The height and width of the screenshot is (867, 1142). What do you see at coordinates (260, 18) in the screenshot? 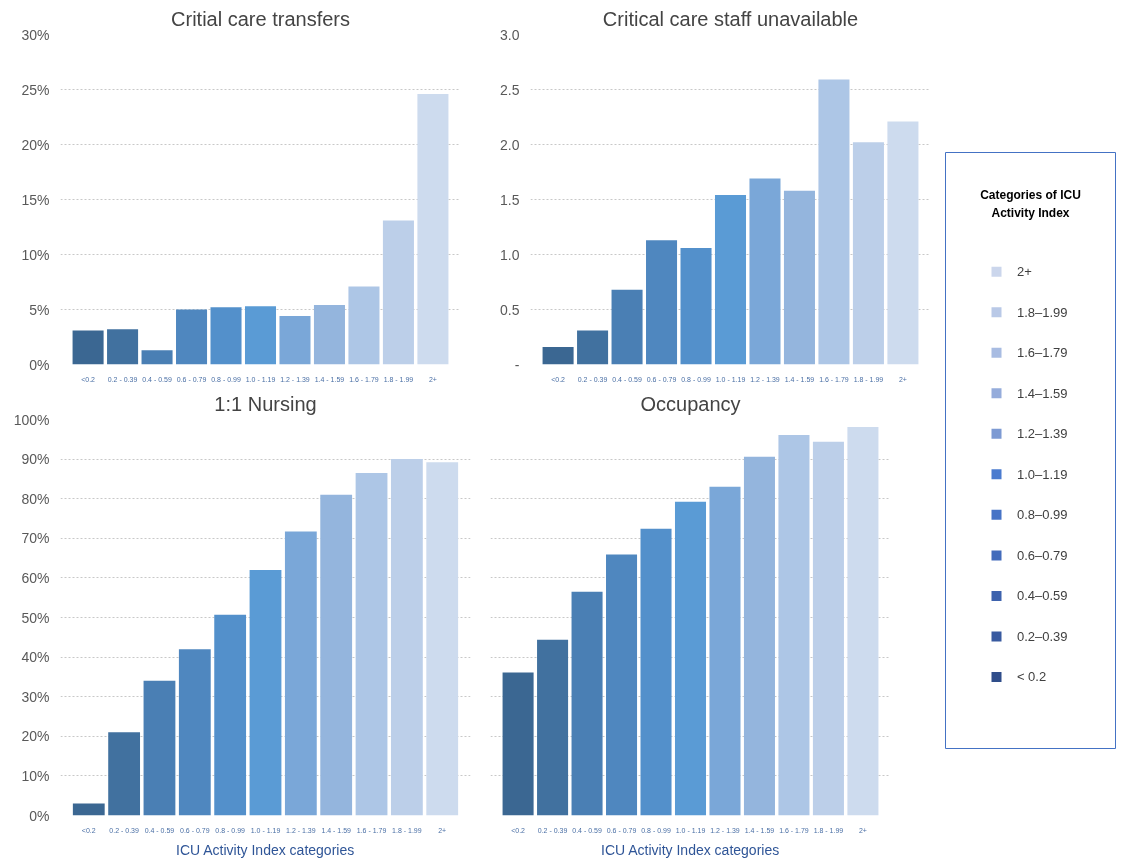
I see `chart-title: Critial care transfers` at bounding box center [260, 18].